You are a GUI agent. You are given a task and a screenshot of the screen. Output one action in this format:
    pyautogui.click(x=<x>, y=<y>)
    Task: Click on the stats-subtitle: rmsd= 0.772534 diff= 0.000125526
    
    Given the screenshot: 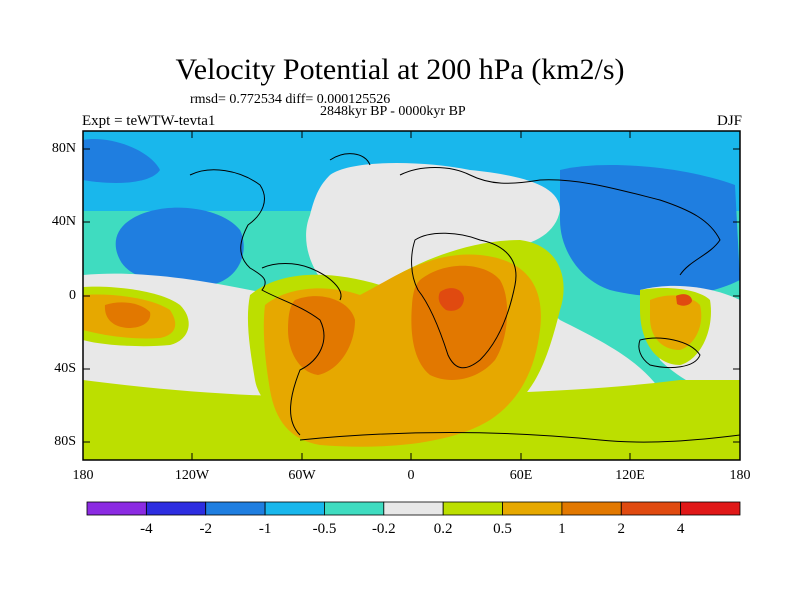 What is the action you would take?
    pyautogui.click(x=290, y=99)
    